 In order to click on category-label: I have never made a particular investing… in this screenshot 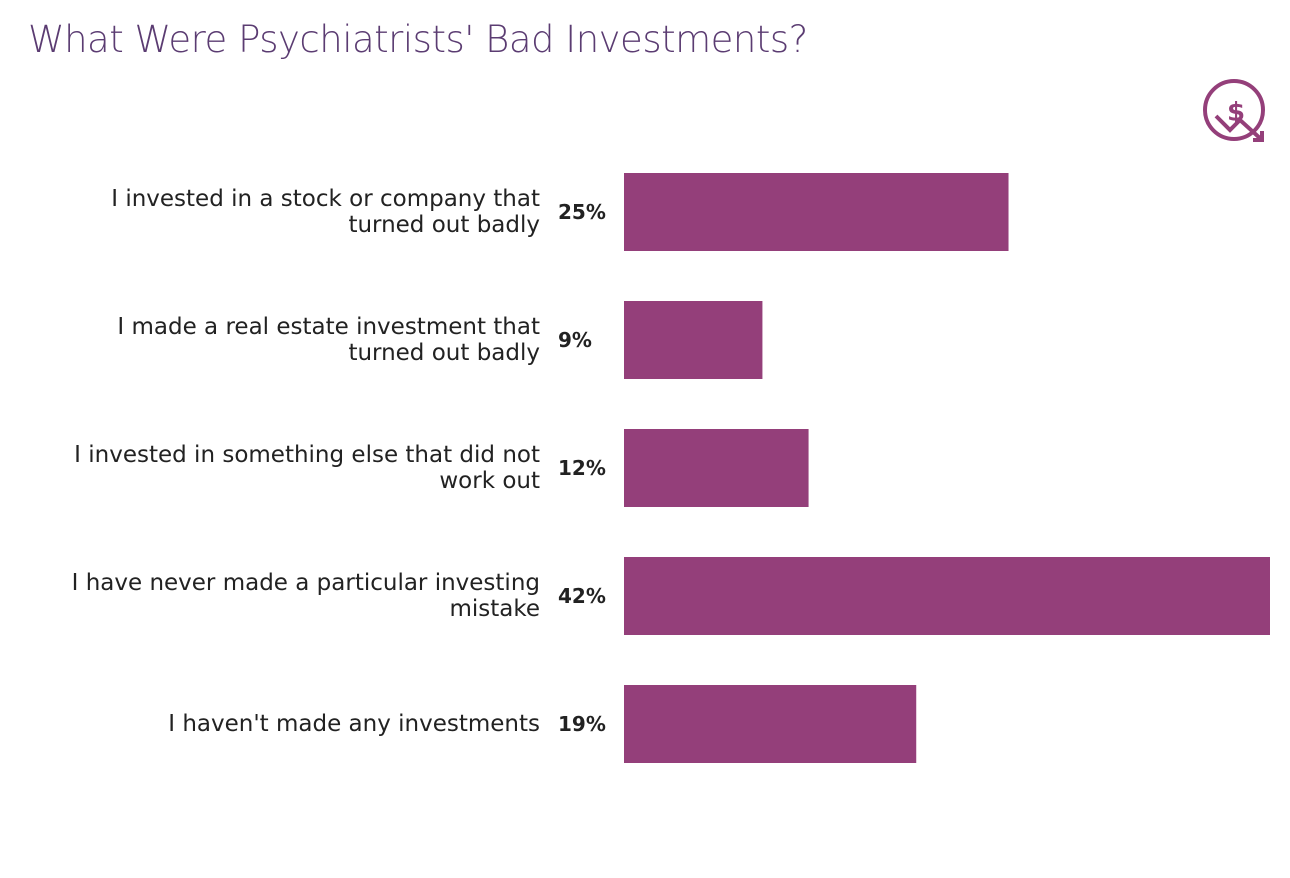, I will do `click(305, 596)`.